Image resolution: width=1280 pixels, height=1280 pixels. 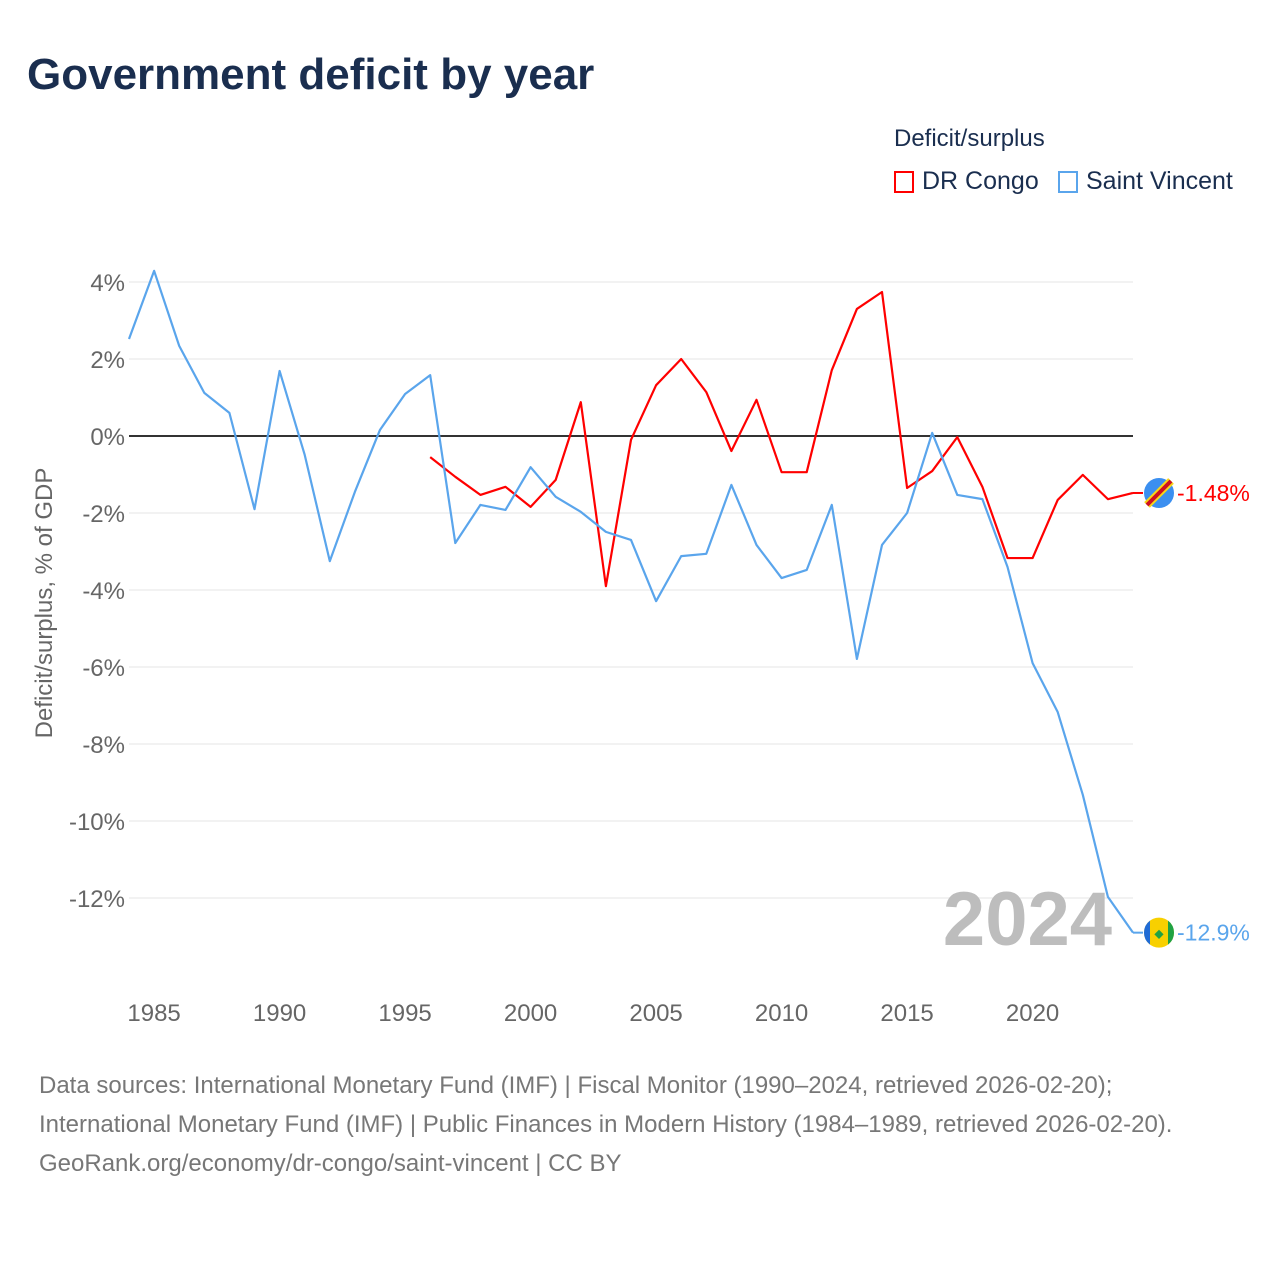 What do you see at coordinates (904, 181) in the screenshot?
I see `legend-swatch-dr-congo` at bounding box center [904, 181].